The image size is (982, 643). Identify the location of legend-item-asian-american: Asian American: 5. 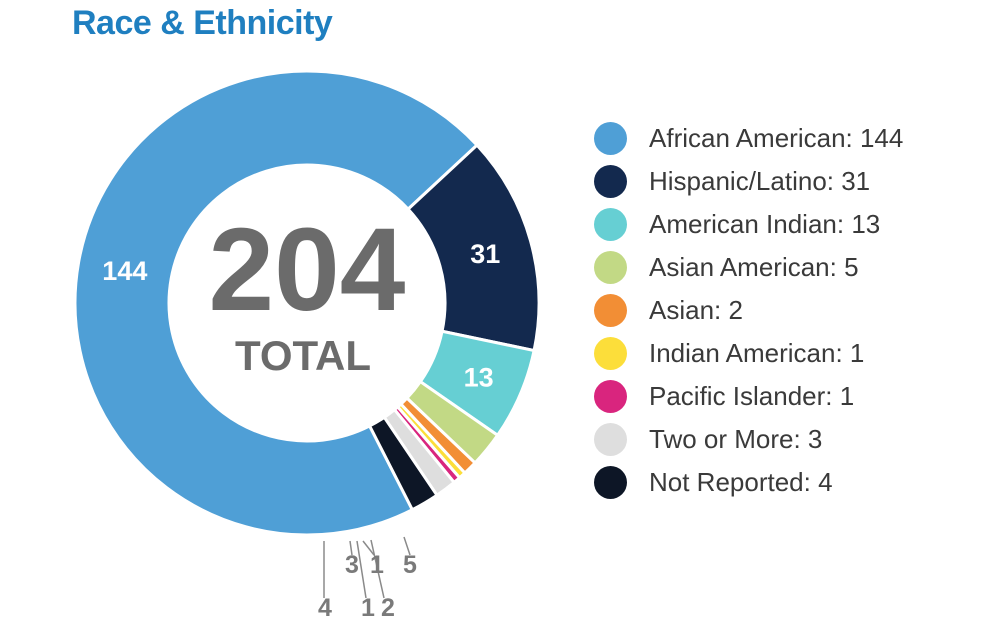
(748, 267).